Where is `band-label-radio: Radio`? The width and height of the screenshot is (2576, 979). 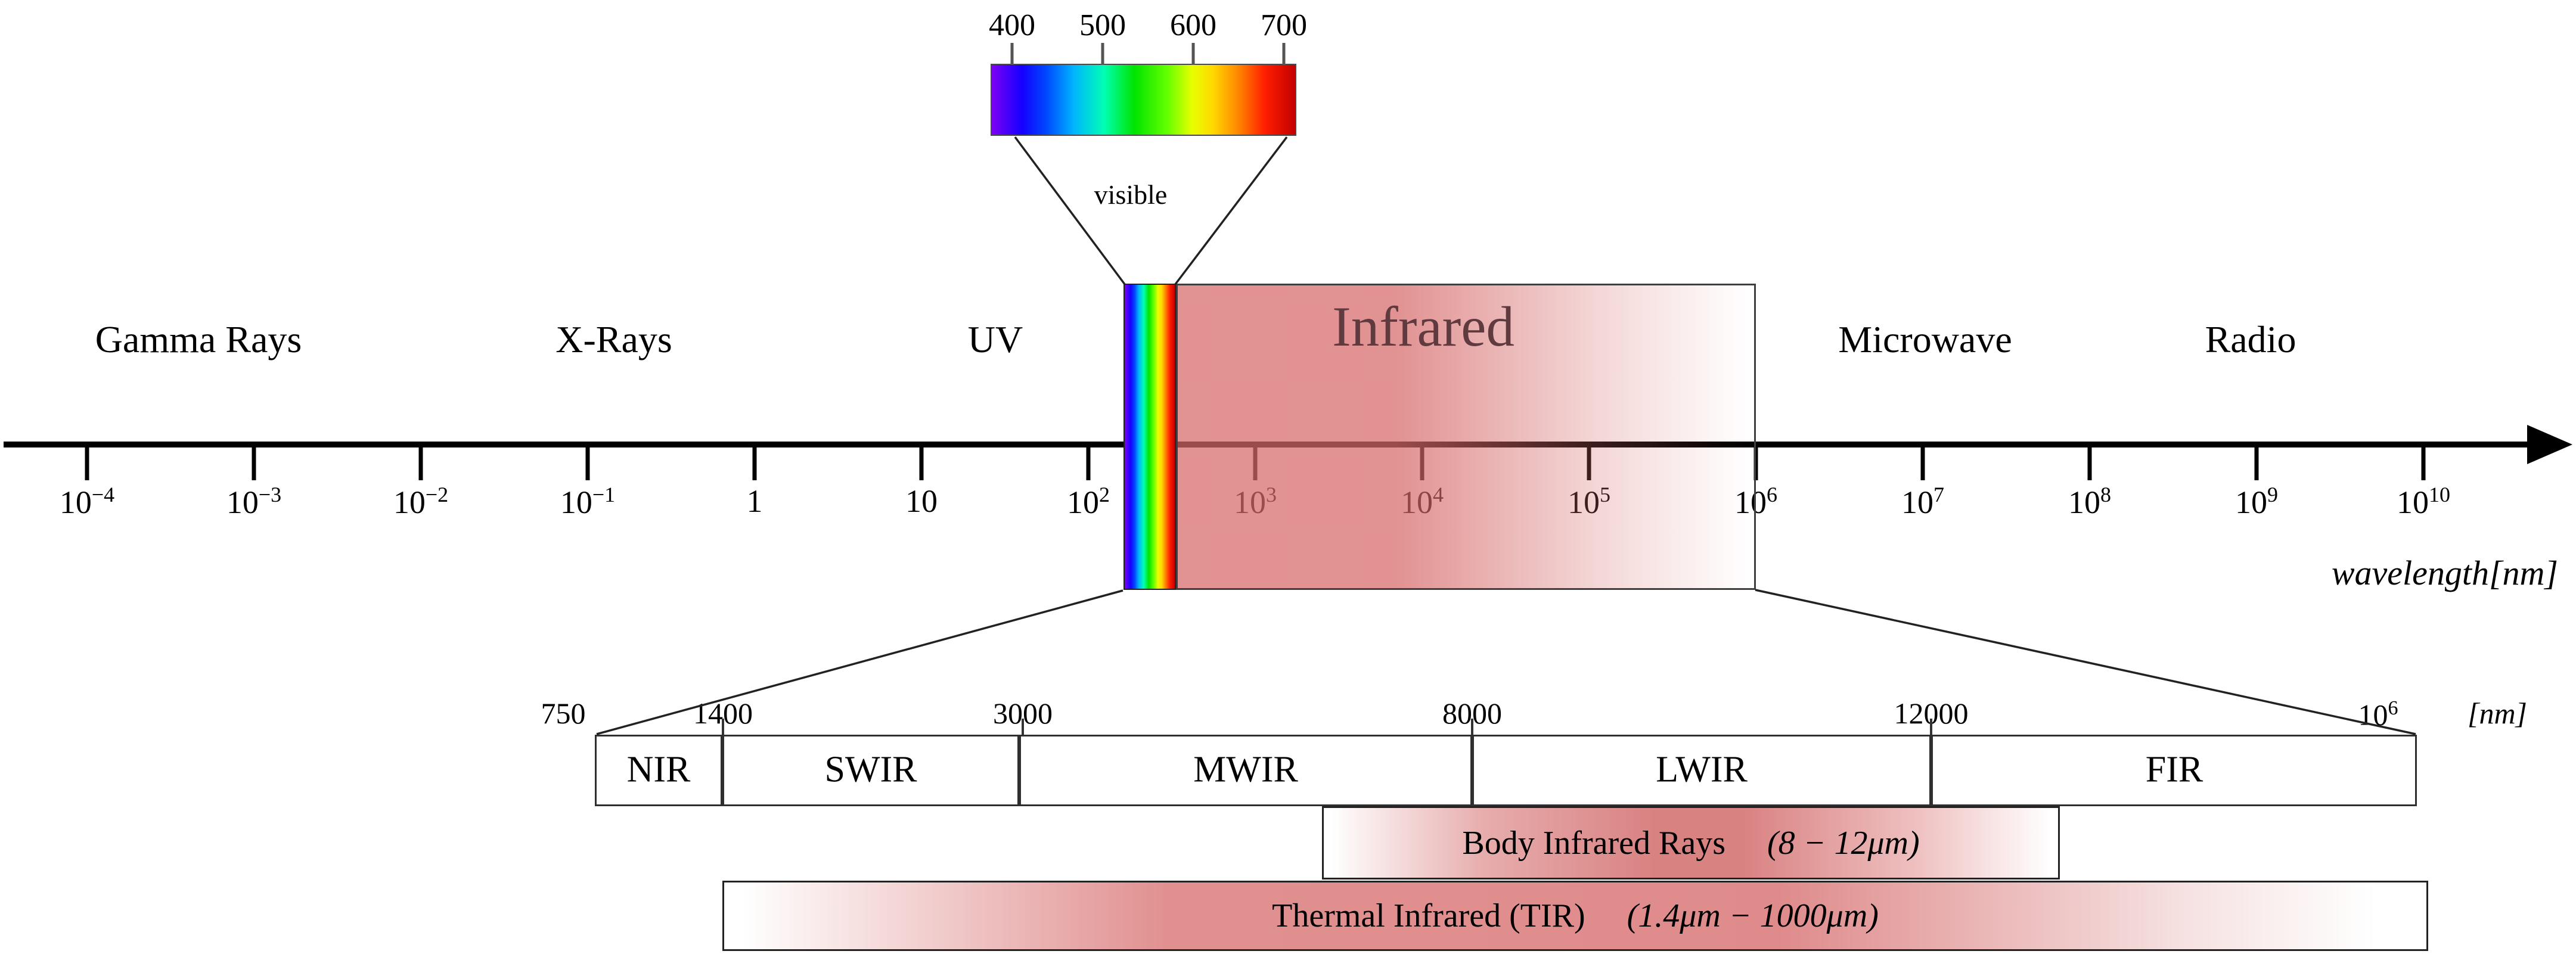
band-label-radio: Radio is located at coordinates (2251, 339).